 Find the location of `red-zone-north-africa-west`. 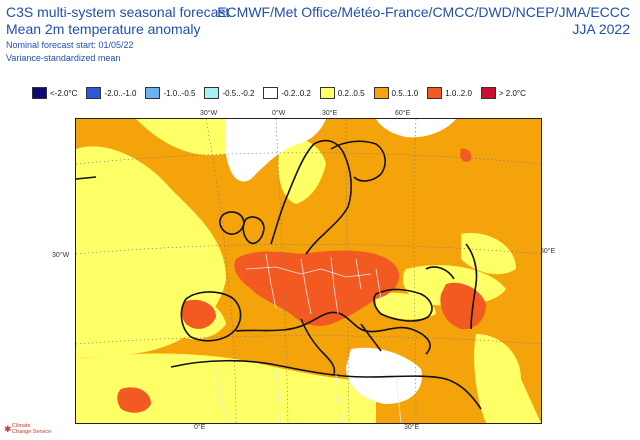

red-zone-north-africa-west is located at coordinates (134, 400).